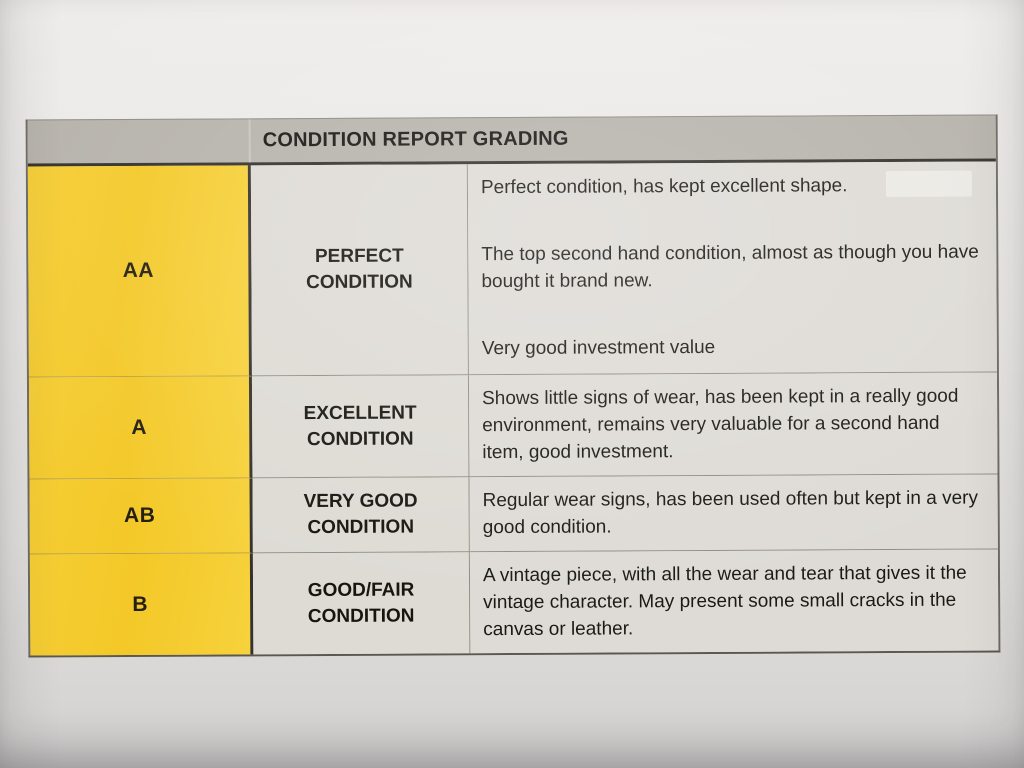  What do you see at coordinates (139, 141) in the screenshot?
I see `header-spacer-cell` at bounding box center [139, 141].